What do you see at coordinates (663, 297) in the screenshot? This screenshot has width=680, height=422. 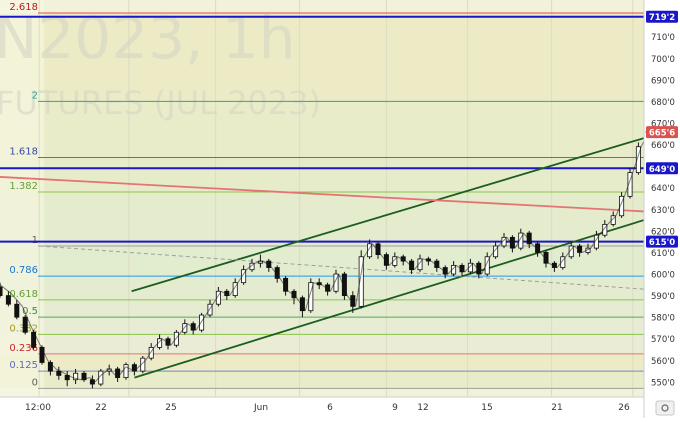 I see `price-tick-label: 590'0` at bounding box center [663, 297].